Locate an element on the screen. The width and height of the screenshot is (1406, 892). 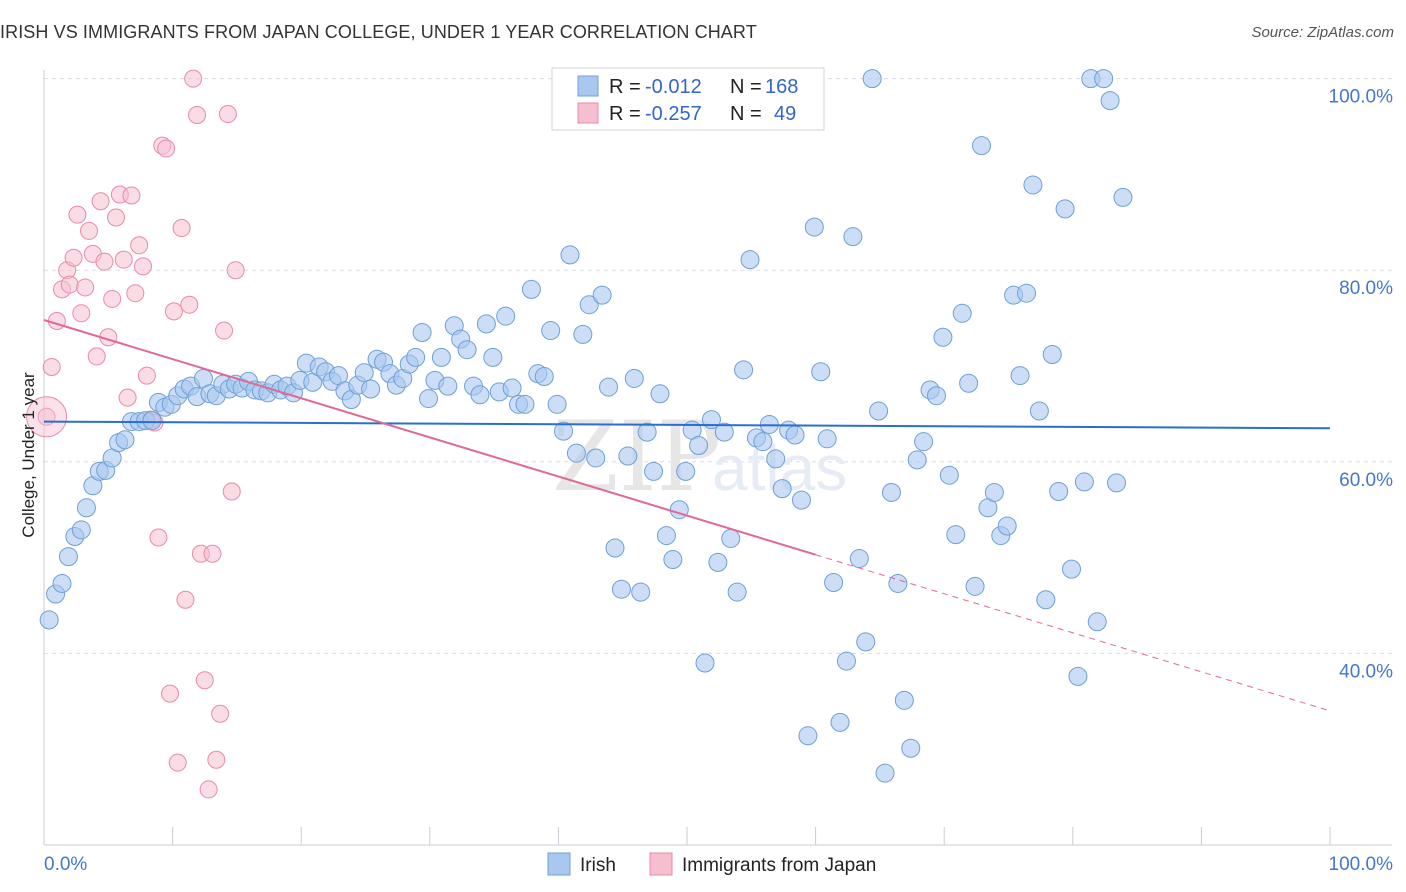
chart-source: Source: ZipAtlas.com is located at coordinates (1322, 32).